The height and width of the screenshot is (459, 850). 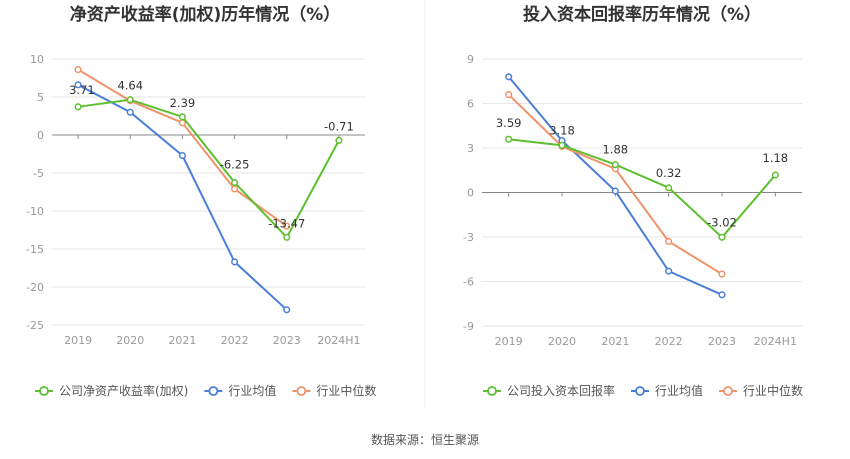 I want to click on data-label: 3.18, so click(x=562, y=130).